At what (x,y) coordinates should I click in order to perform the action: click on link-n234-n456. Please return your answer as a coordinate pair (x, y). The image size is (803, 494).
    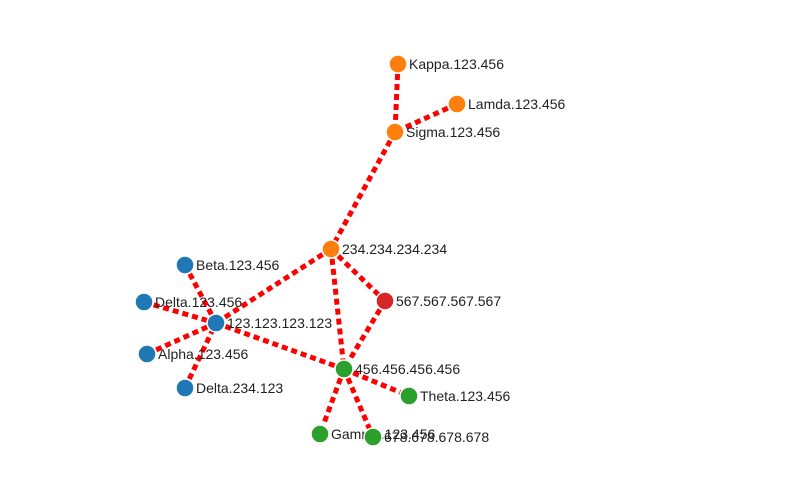
    Looking at the image, I should click on (337, 309).